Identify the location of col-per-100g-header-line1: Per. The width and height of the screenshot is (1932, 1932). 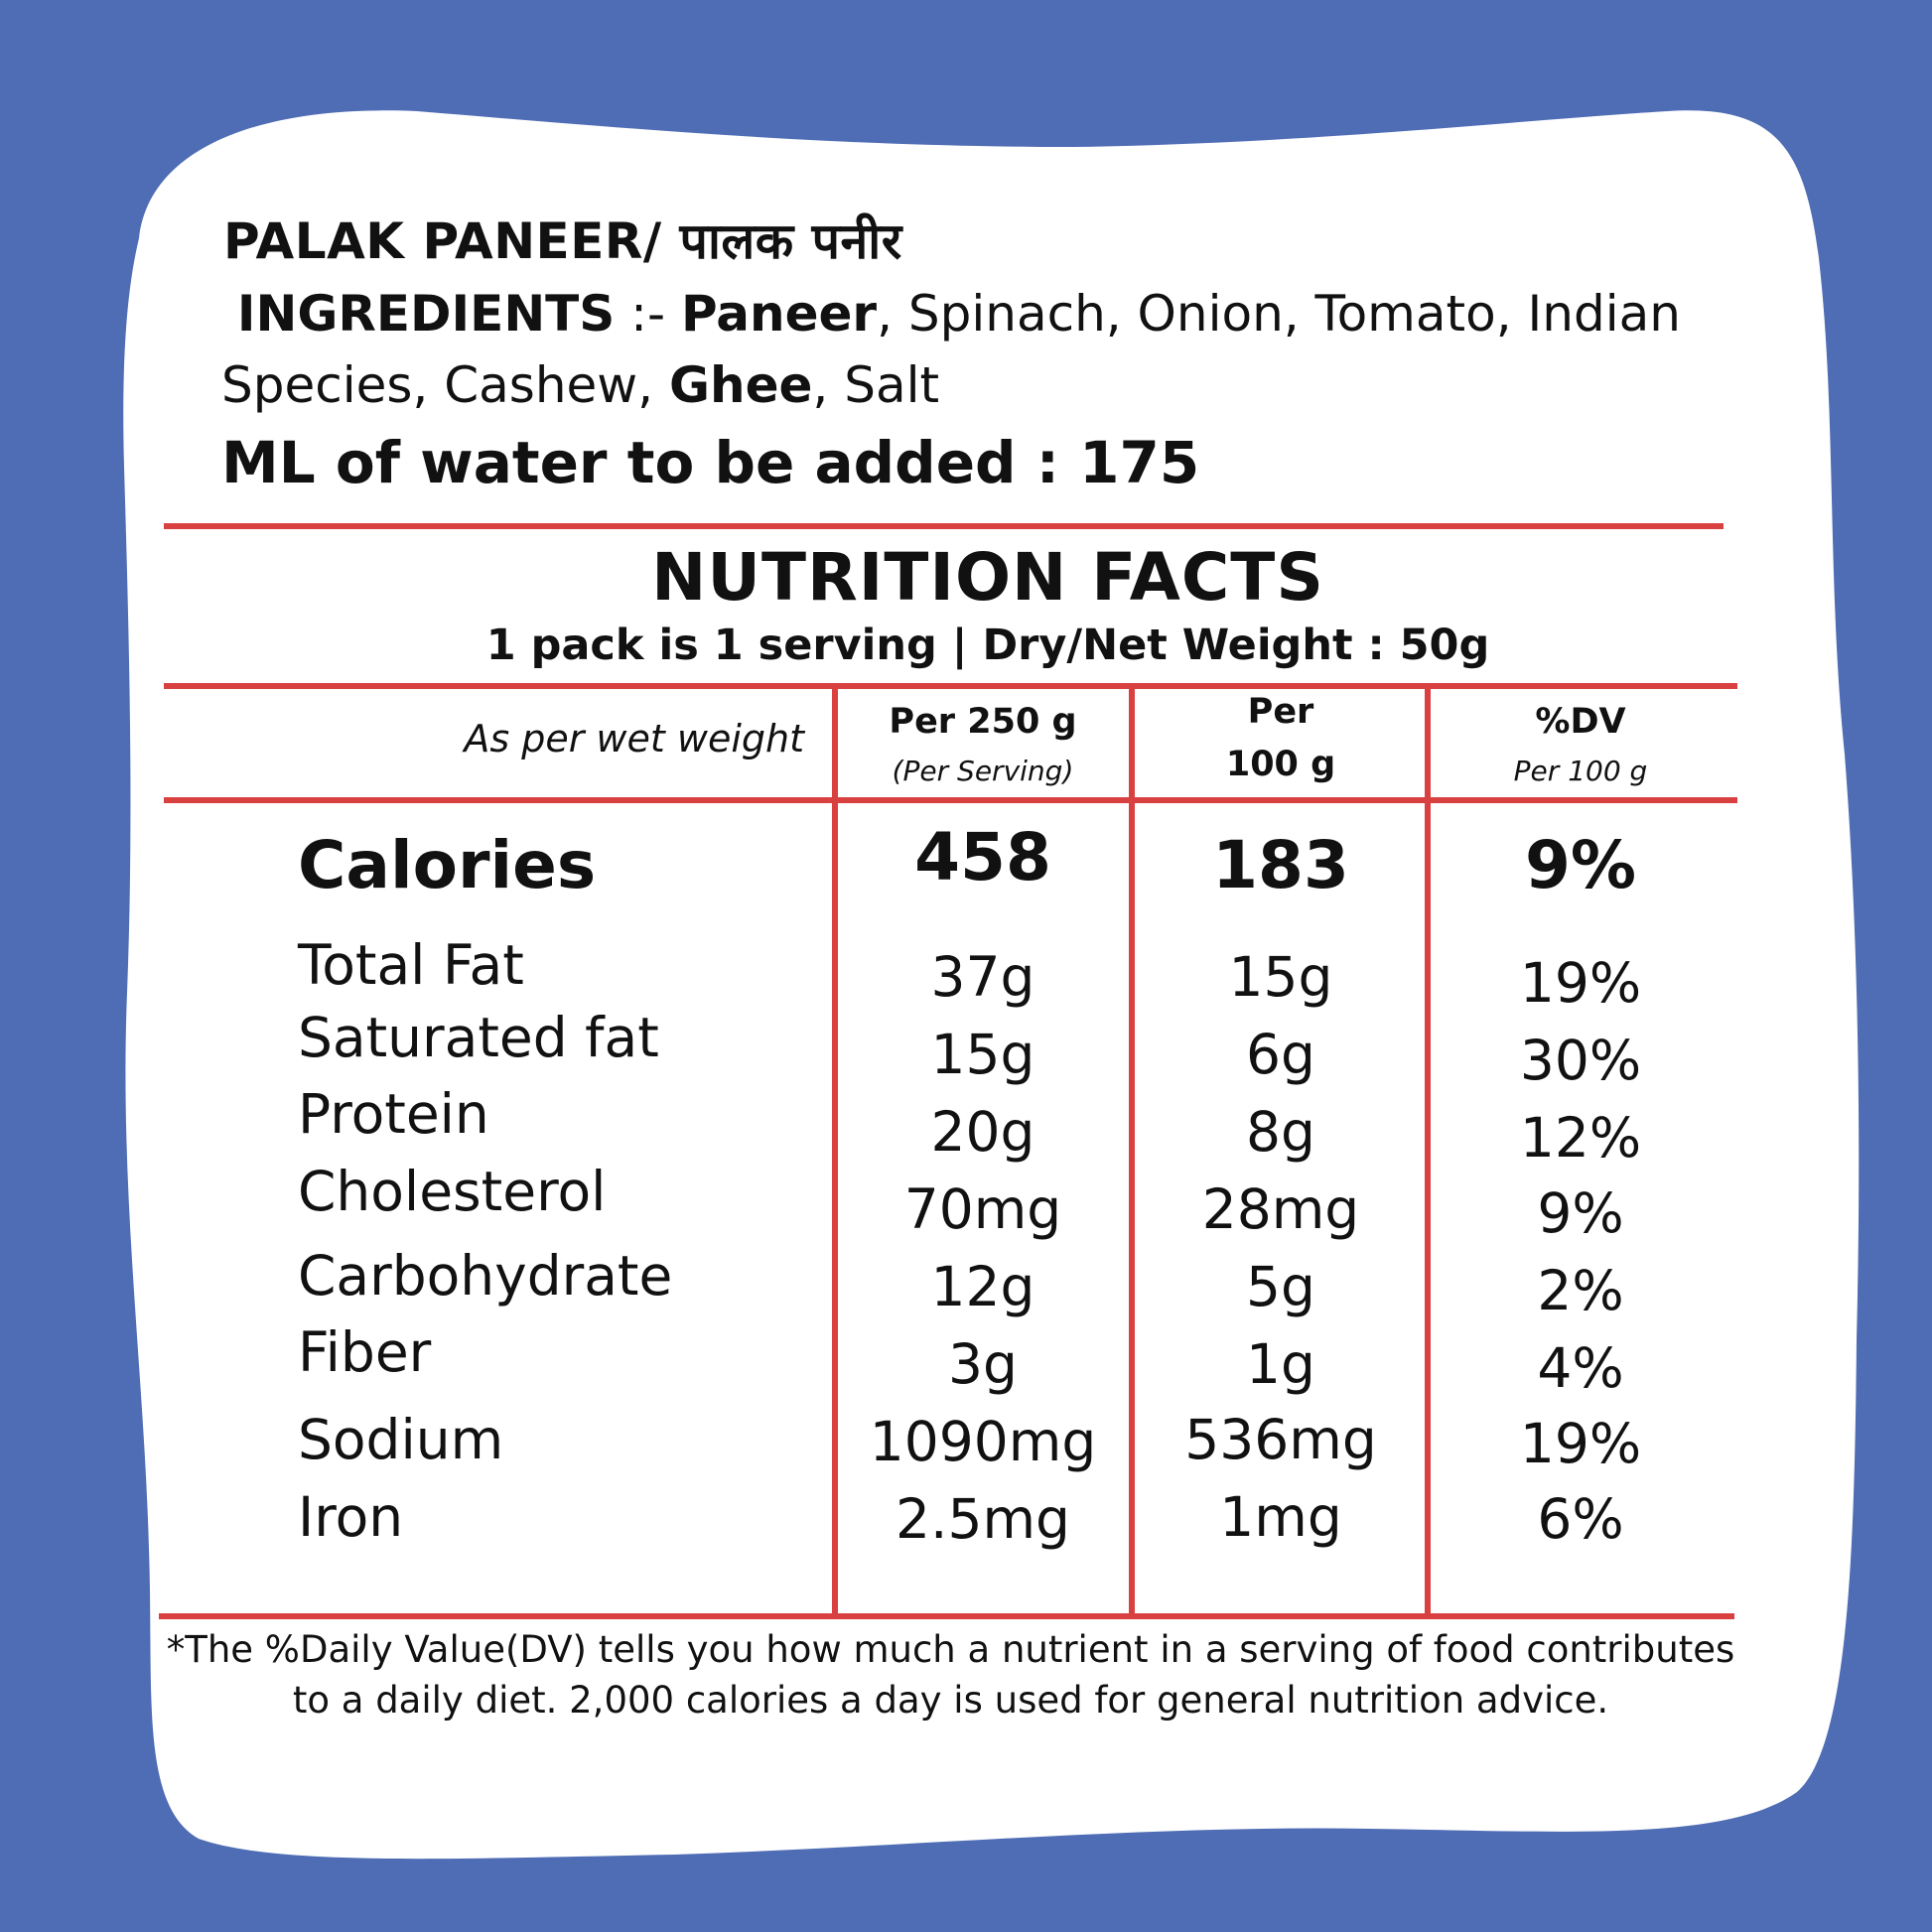
(1281, 712).